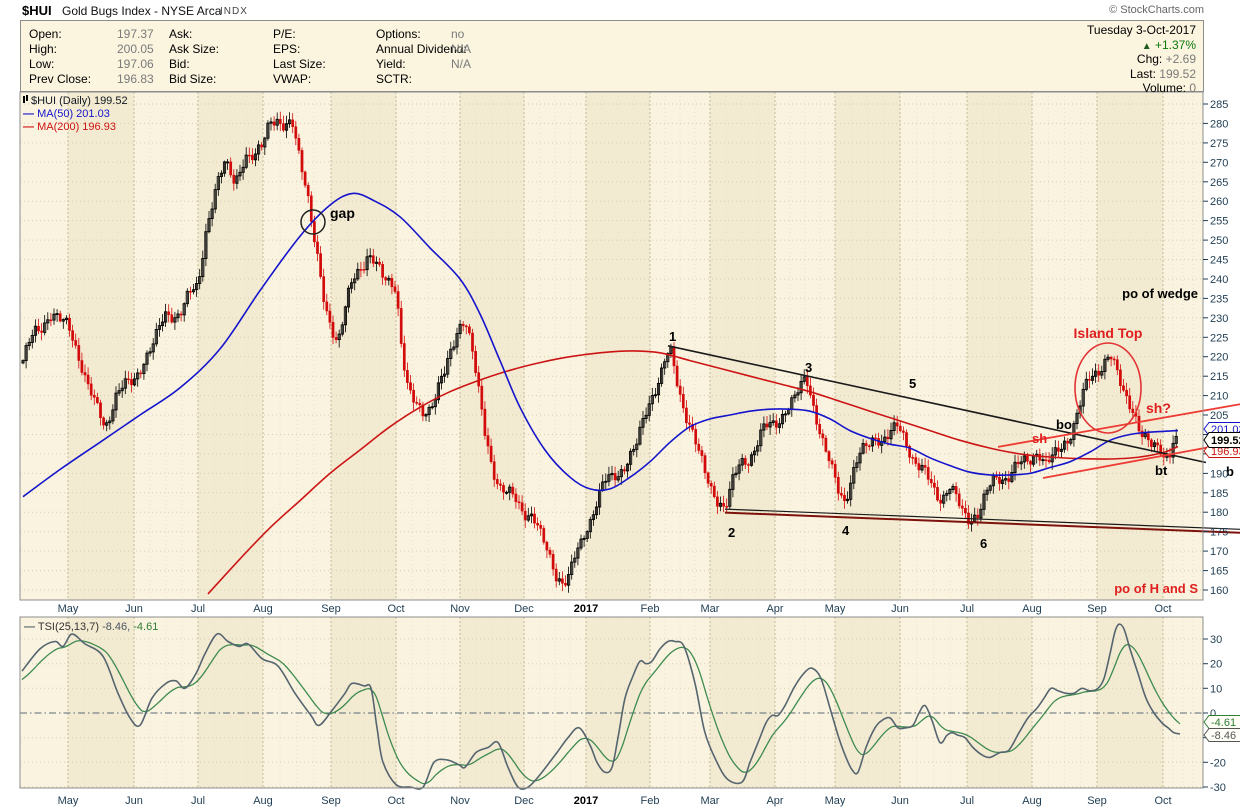  Describe the element at coordinates (91, 64) in the screenshot. I see `quote-field: Low: 197.06` at that location.